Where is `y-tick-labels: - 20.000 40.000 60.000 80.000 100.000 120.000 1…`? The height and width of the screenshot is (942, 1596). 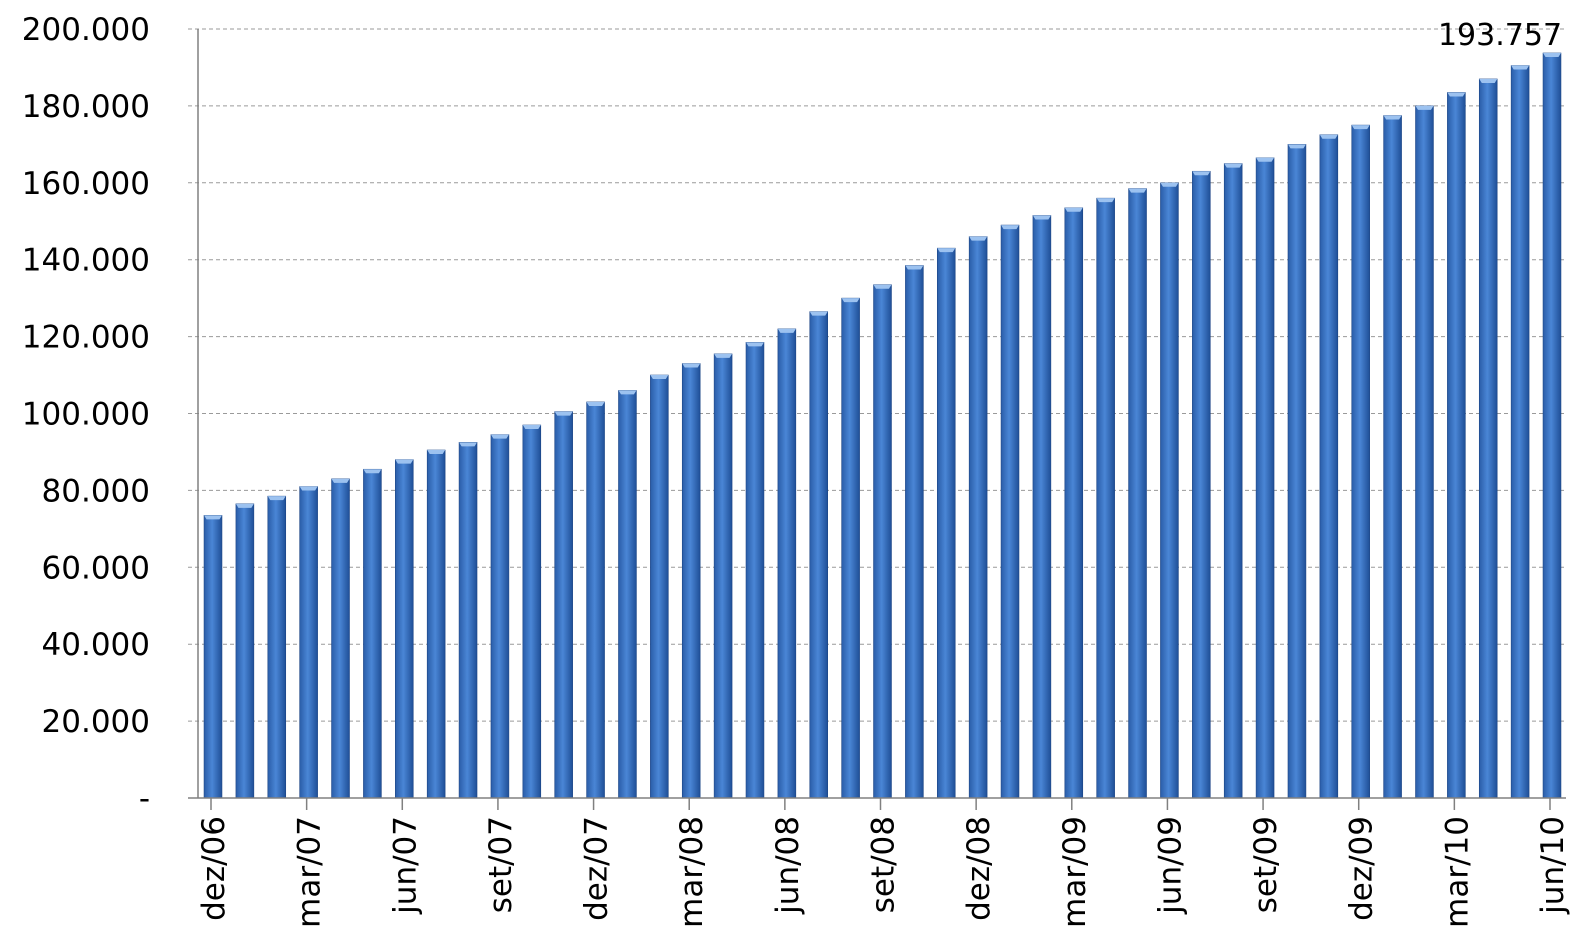 y-tick-labels: - 20.000 40.000 60.000 80.000 100.000 120.000 1… is located at coordinates (86, 414).